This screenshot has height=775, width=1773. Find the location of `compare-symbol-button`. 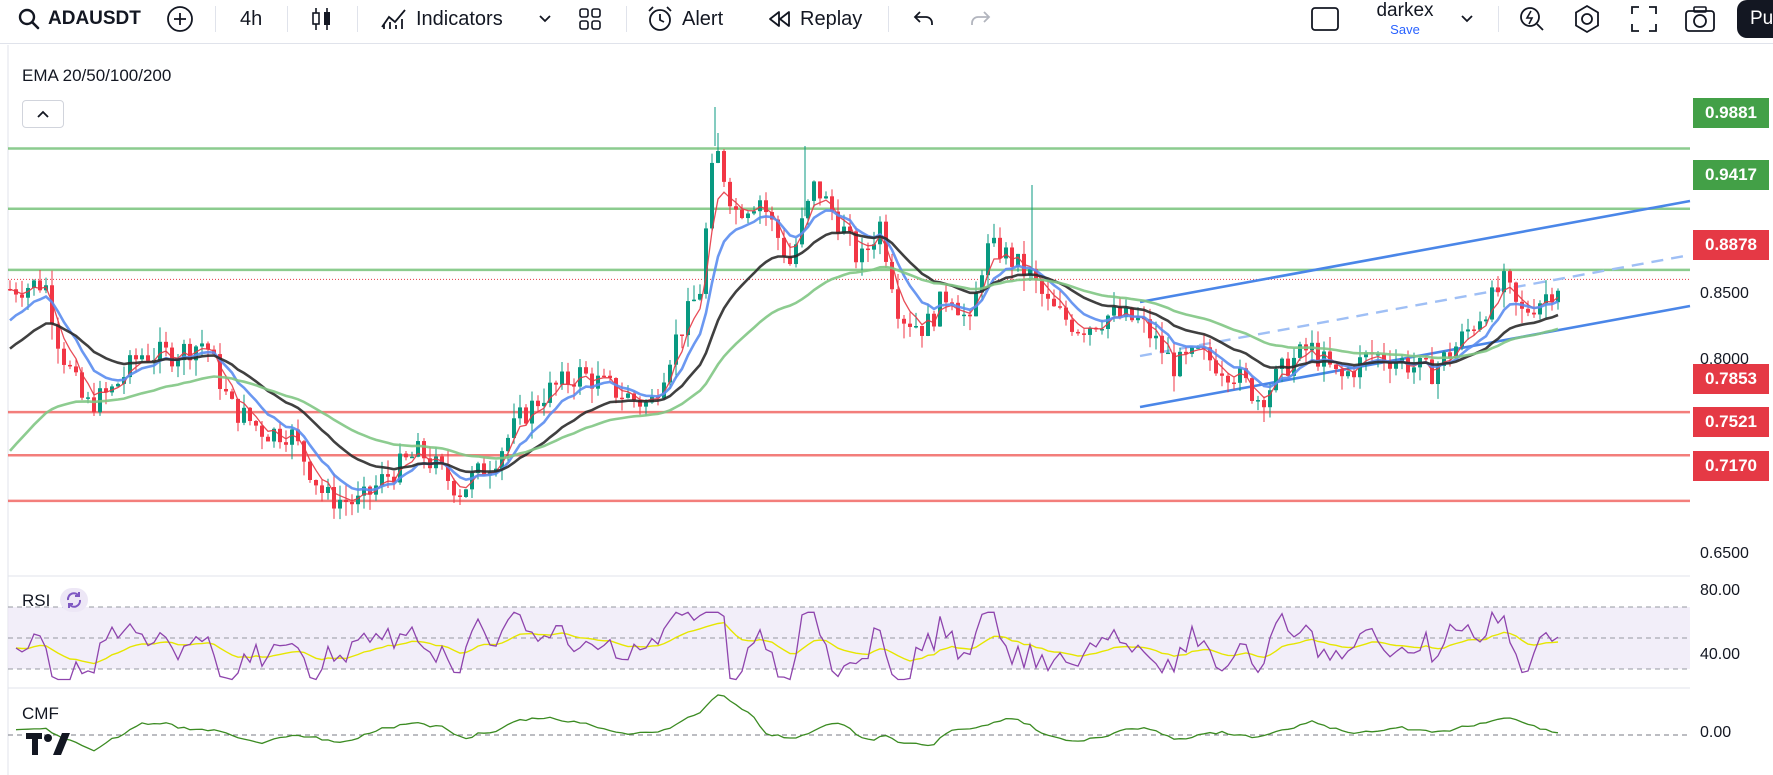

compare-symbol-button is located at coordinates (180, 19).